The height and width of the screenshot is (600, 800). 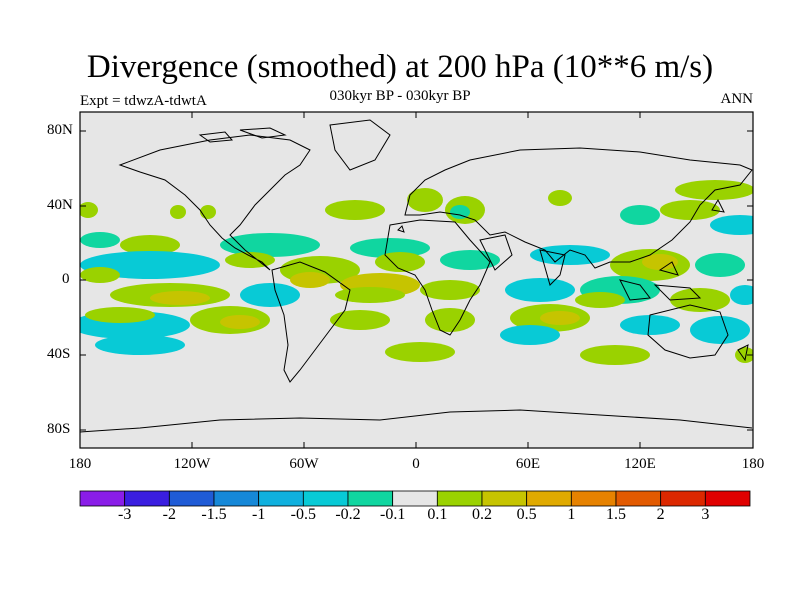 I want to click on colorbar-label: -3, so click(x=124, y=514).